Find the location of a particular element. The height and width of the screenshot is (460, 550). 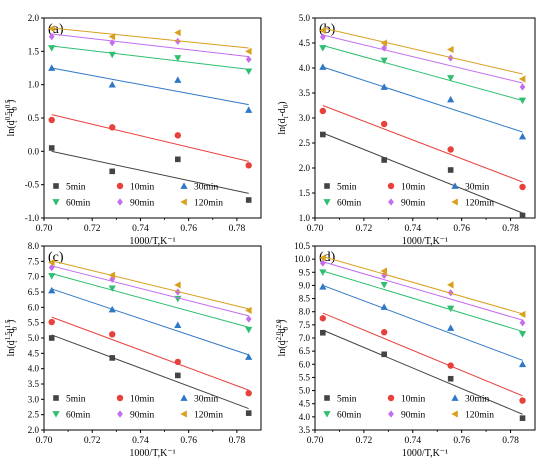

y-tick-label: 3.5 is located at coordinates (305, 430).